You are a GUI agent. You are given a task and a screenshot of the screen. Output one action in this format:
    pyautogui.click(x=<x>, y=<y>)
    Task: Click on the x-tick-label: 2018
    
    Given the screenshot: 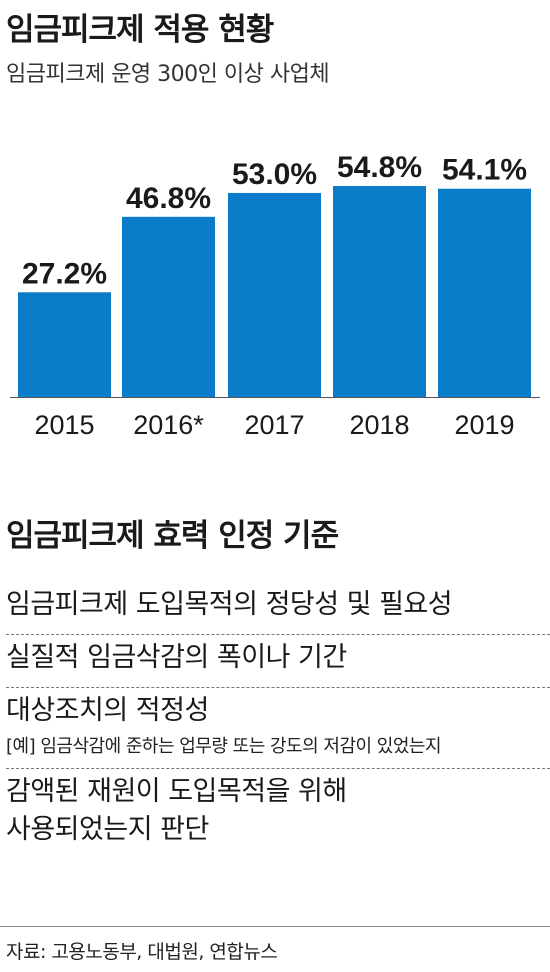 What is the action you would take?
    pyautogui.click(x=379, y=425)
    